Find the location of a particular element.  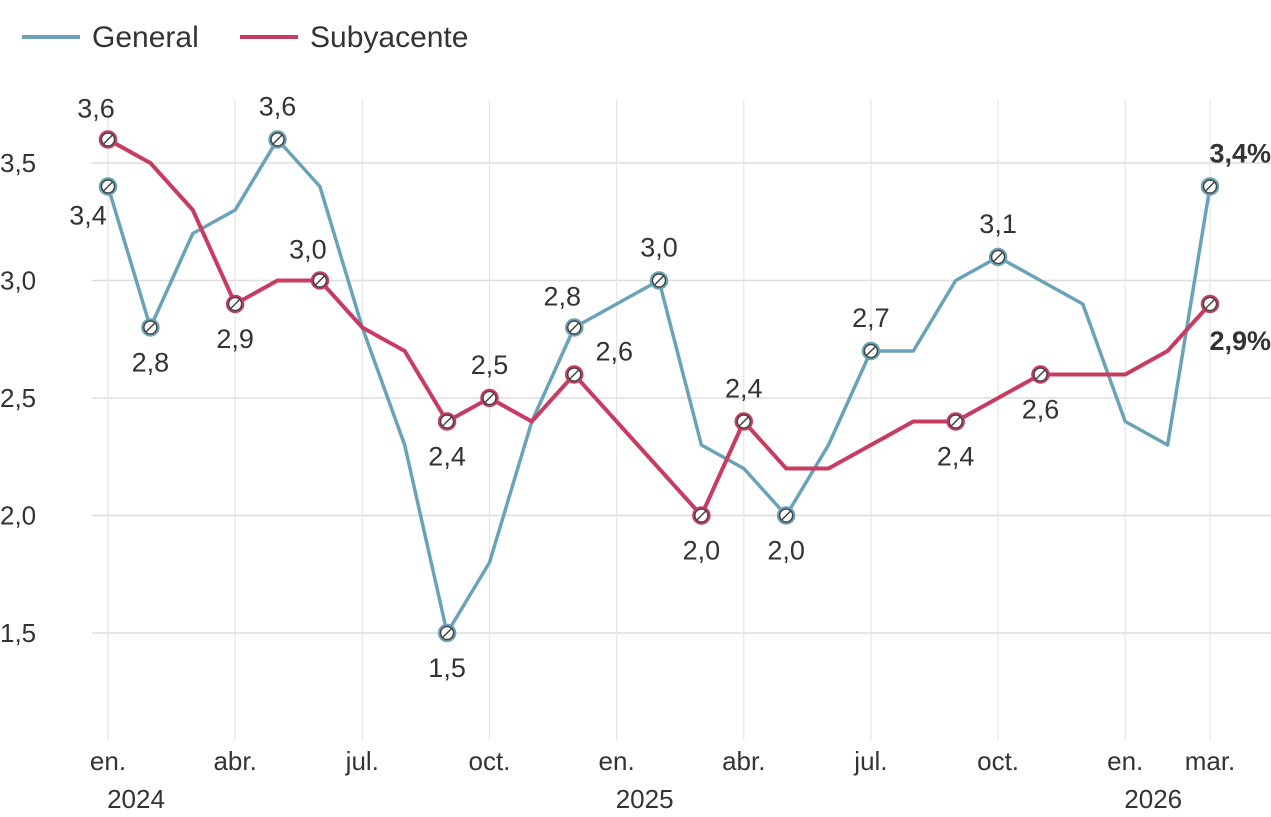

data-label-general: 3,0 is located at coordinates (659, 248).